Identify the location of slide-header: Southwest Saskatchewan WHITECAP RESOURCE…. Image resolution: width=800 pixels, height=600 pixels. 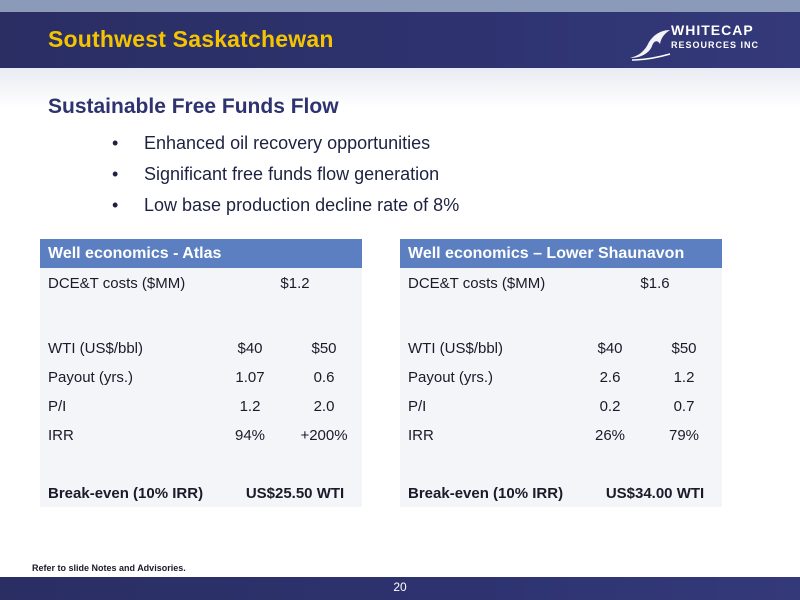
(400, 40).